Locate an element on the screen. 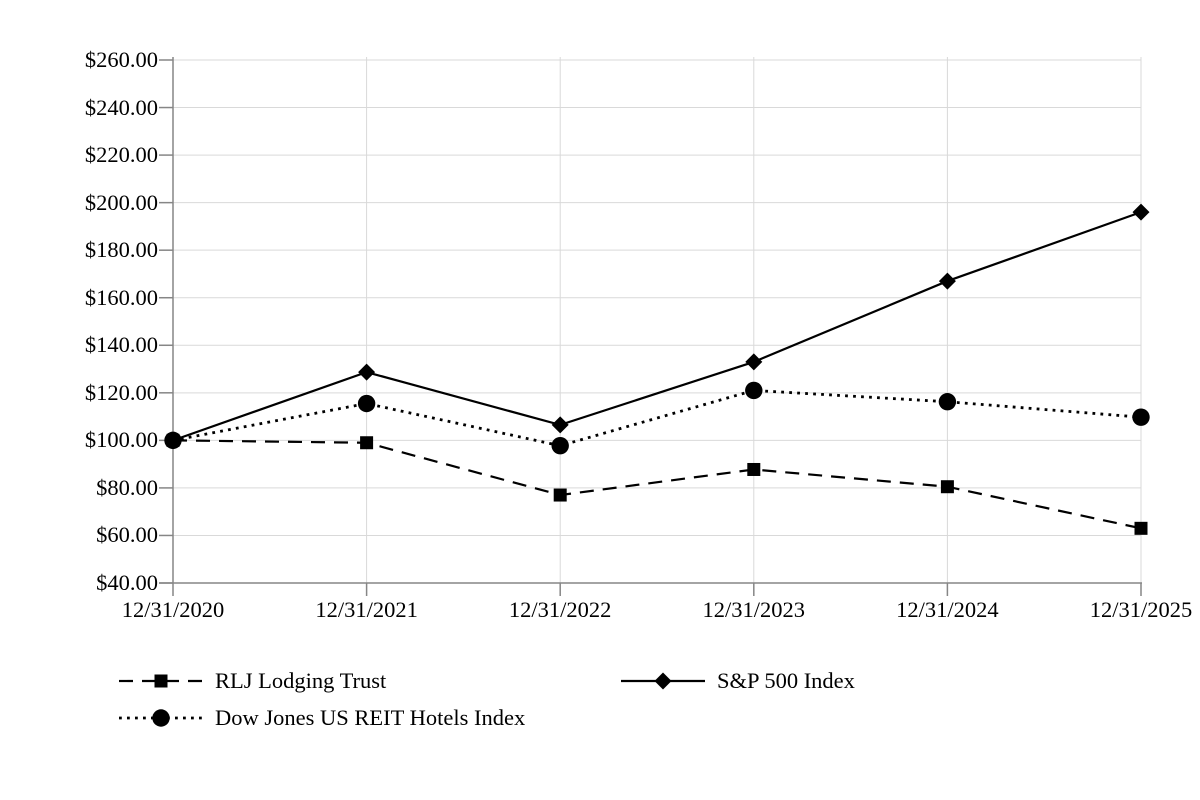  x-axis-tick-label: 12/31/2023 is located at coordinates (754, 609).